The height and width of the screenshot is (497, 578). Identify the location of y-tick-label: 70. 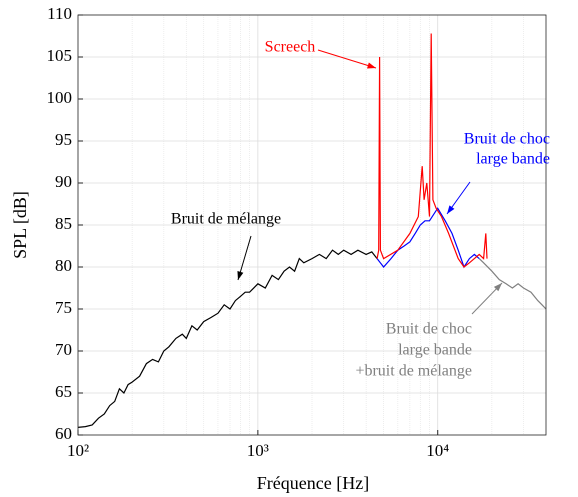
(63, 349).